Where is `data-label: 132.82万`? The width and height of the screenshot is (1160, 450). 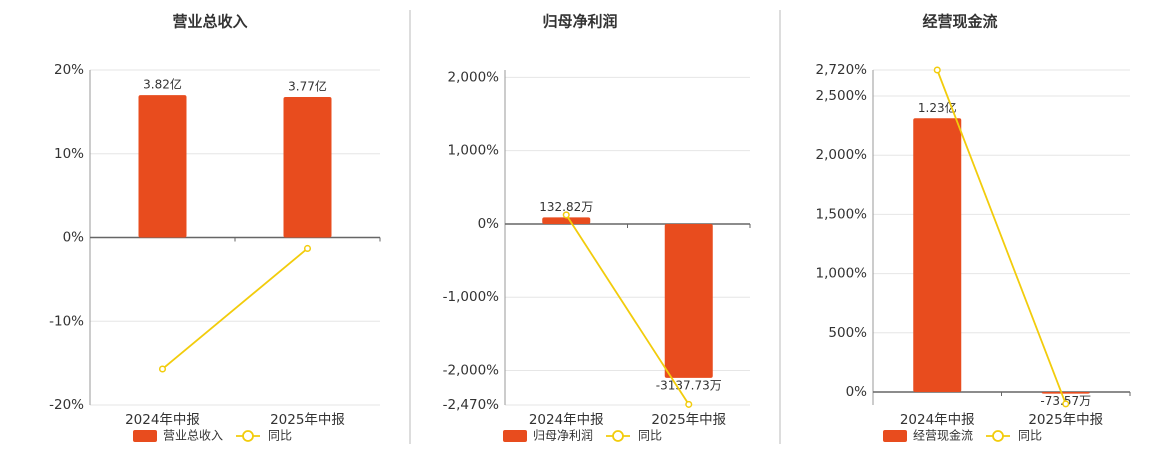 data-label: 132.82万 is located at coordinates (566, 207).